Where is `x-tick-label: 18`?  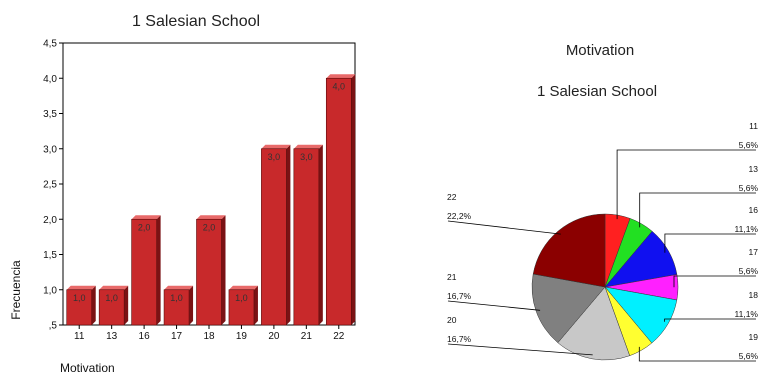
x-tick-label: 18 is located at coordinates (209, 336).